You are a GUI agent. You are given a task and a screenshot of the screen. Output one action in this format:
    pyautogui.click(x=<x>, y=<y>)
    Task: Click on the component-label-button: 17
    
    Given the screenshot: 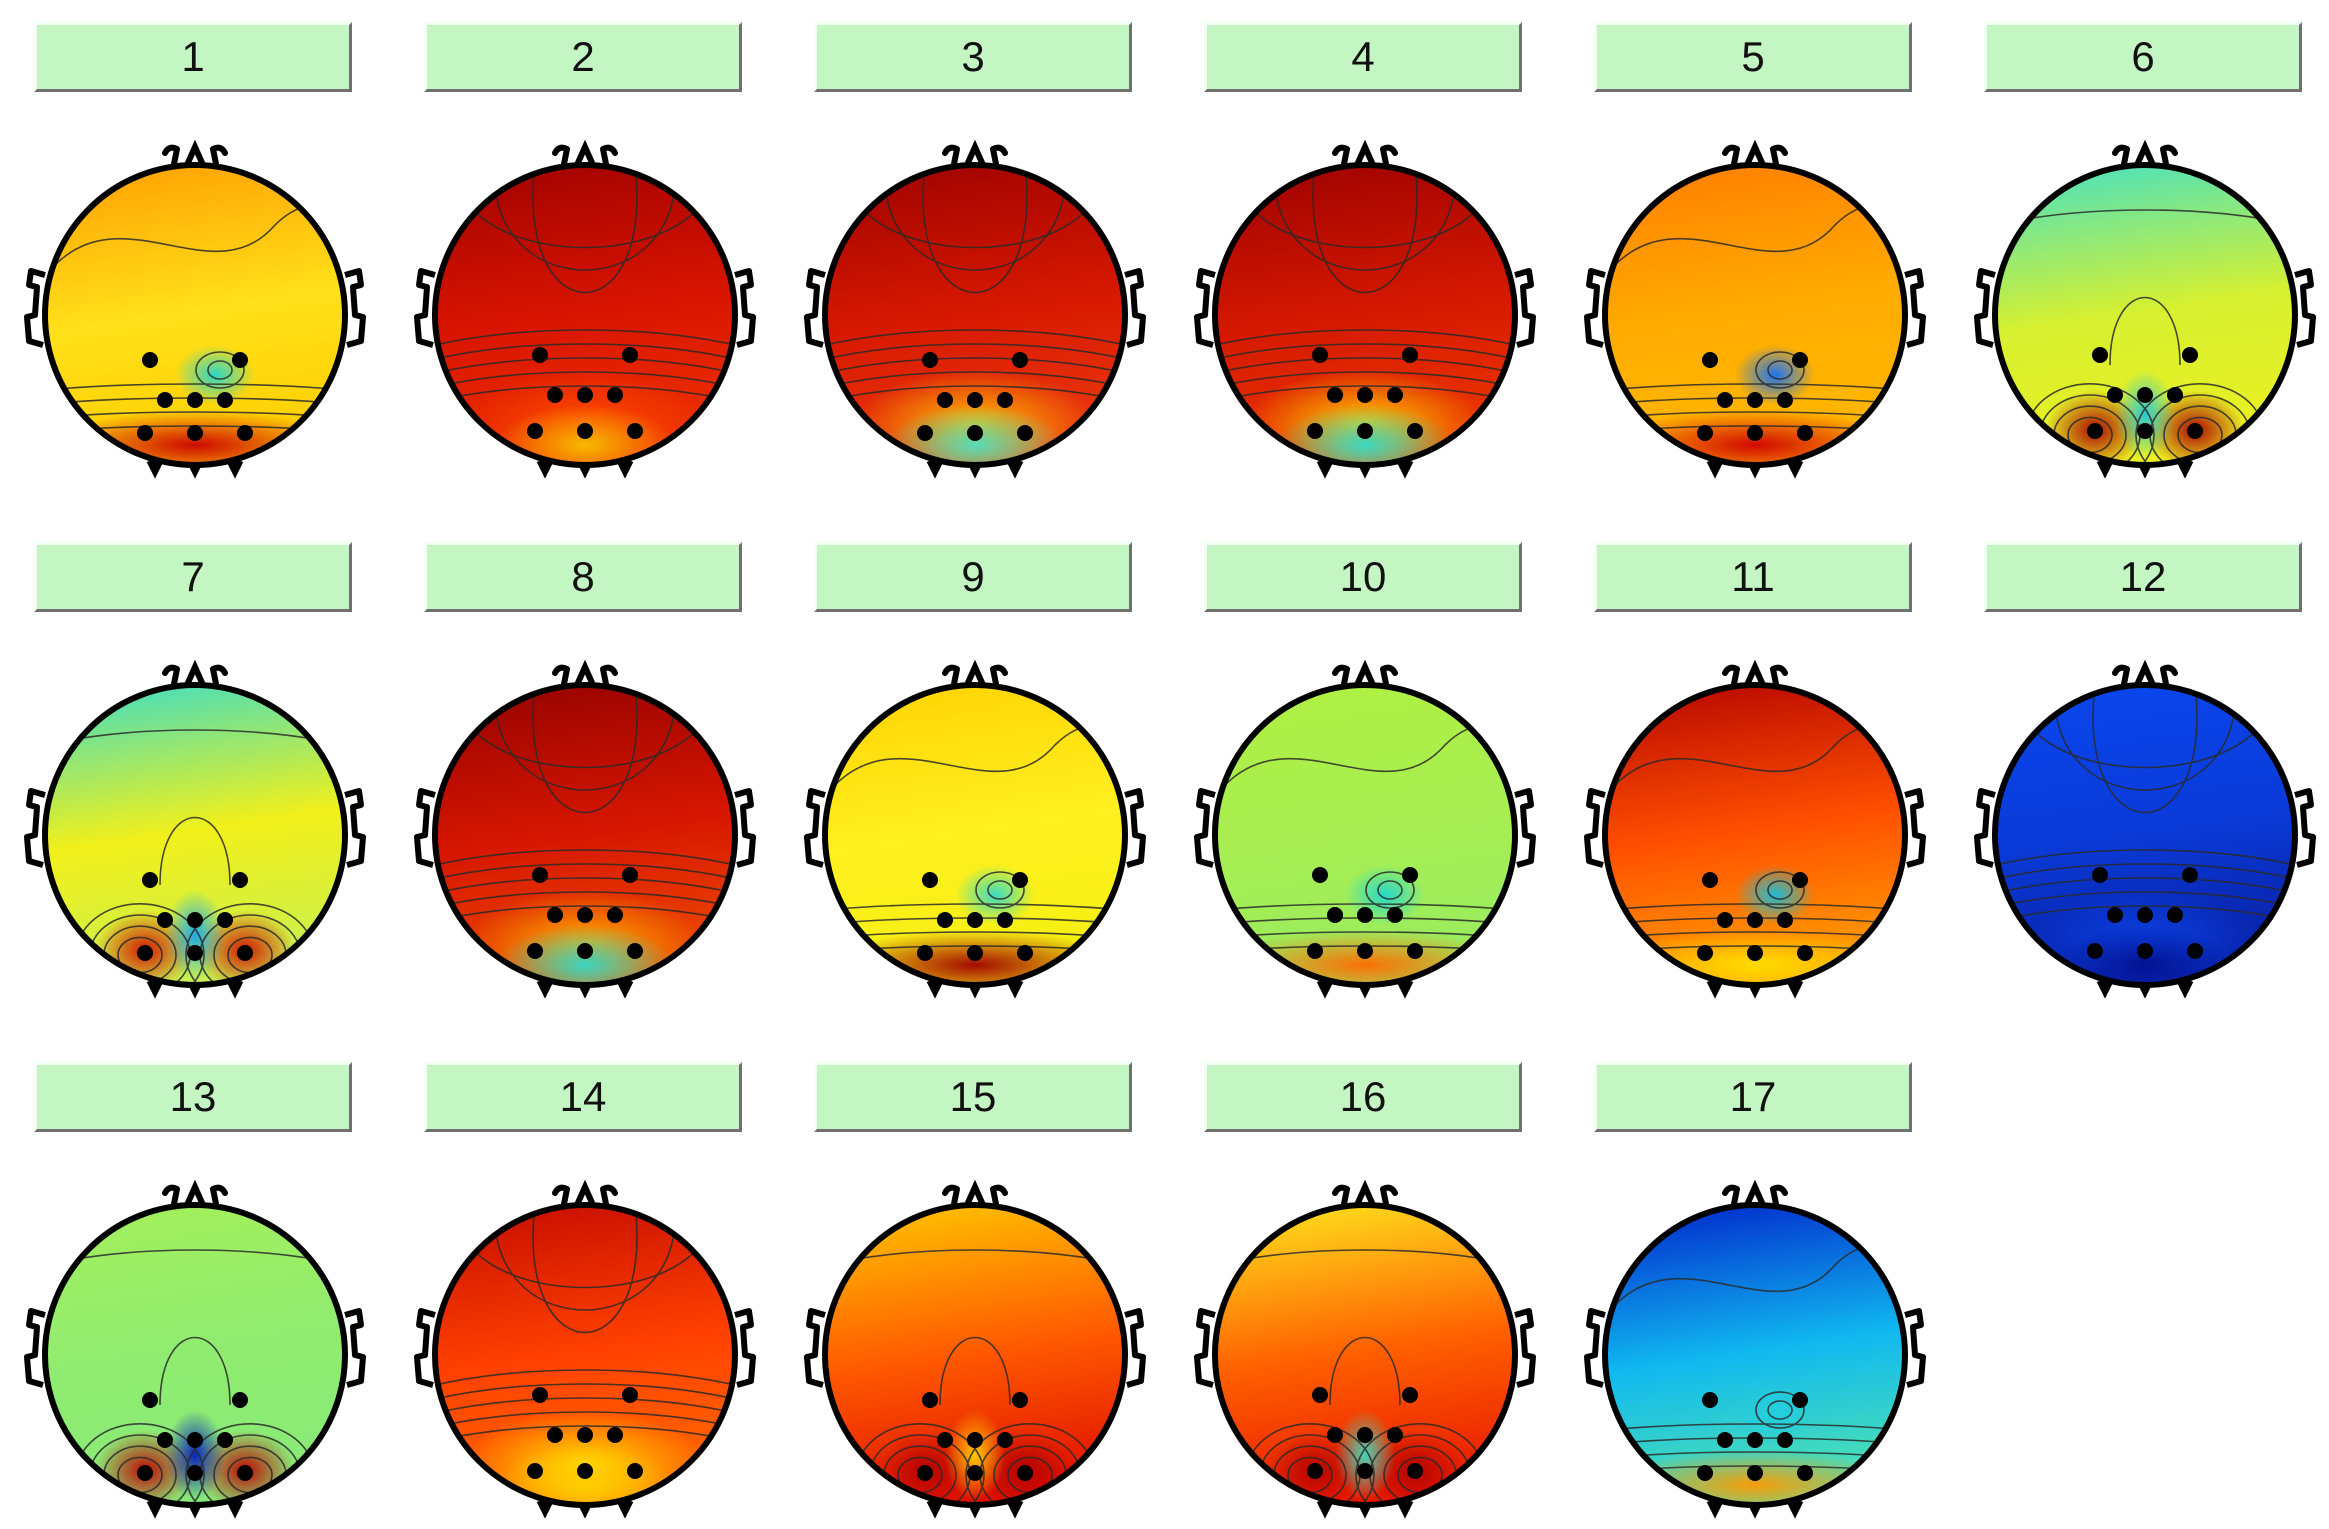 What is the action you would take?
    pyautogui.click(x=1753, y=1097)
    